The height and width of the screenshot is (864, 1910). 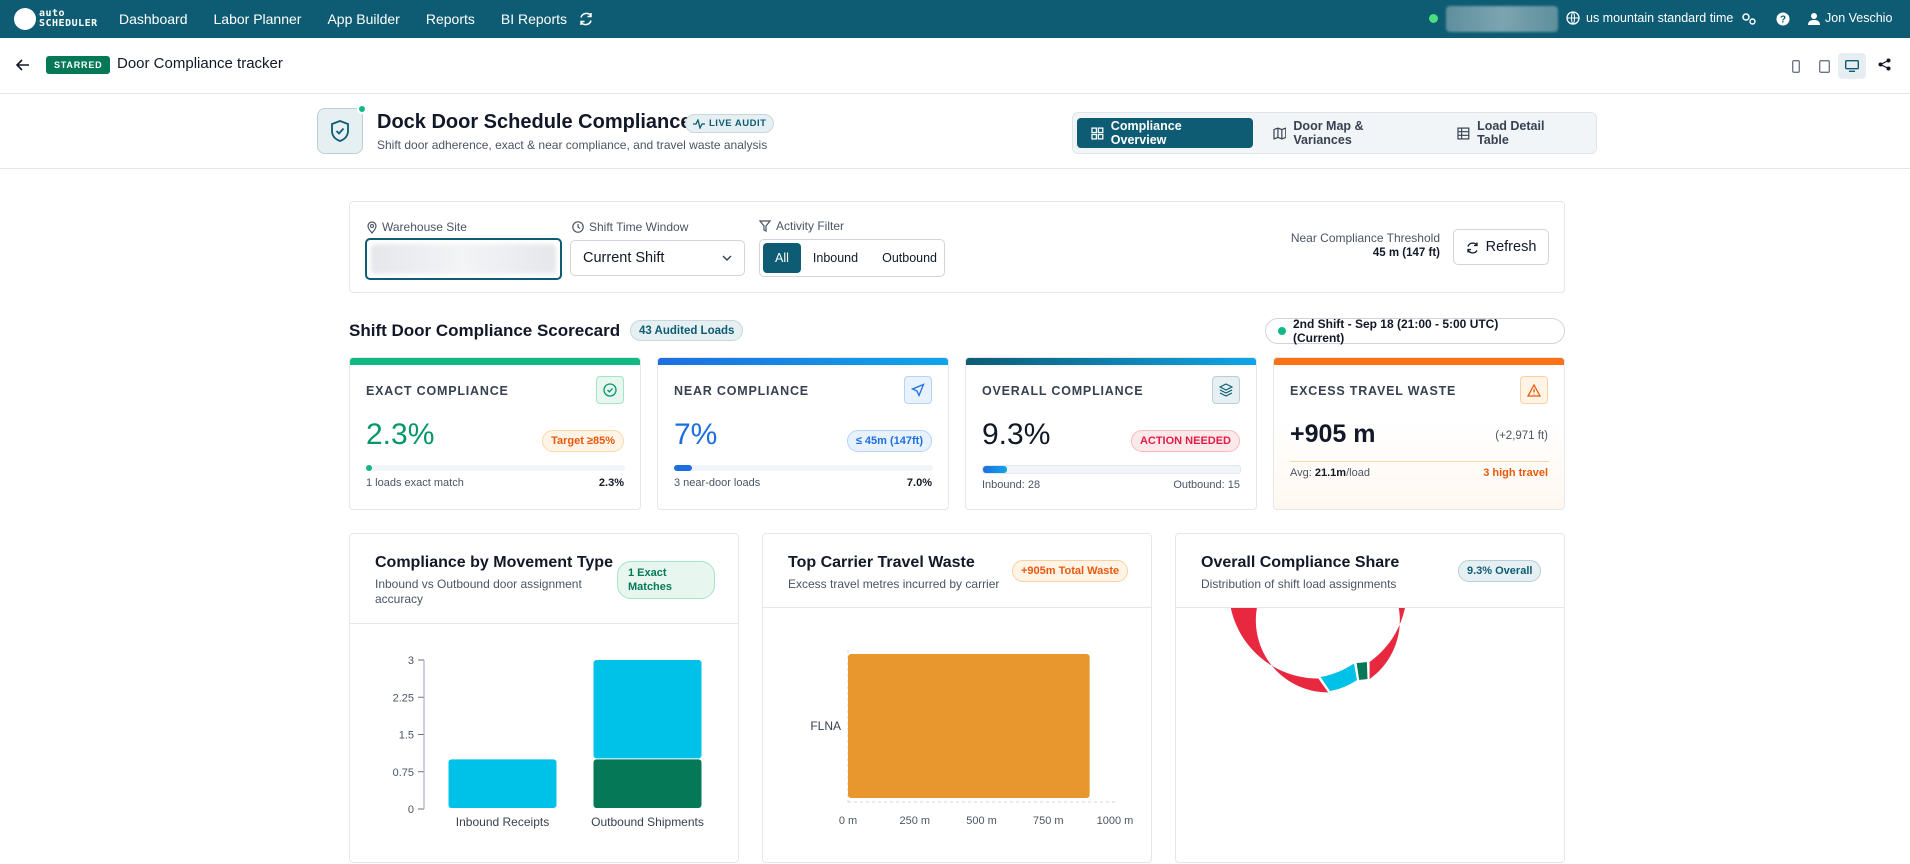 What do you see at coordinates (955, 66) in the screenshot?
I see `page-toolbar: STARRED Door Compliance tracker` at bounding box center [955, 66].